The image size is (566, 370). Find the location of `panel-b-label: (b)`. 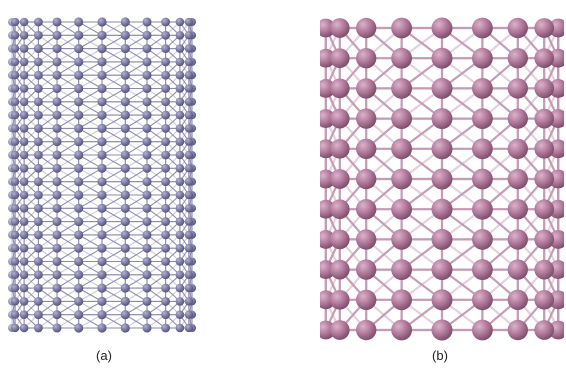

panel-b-label: (b) is located at coordinates (440, 355).